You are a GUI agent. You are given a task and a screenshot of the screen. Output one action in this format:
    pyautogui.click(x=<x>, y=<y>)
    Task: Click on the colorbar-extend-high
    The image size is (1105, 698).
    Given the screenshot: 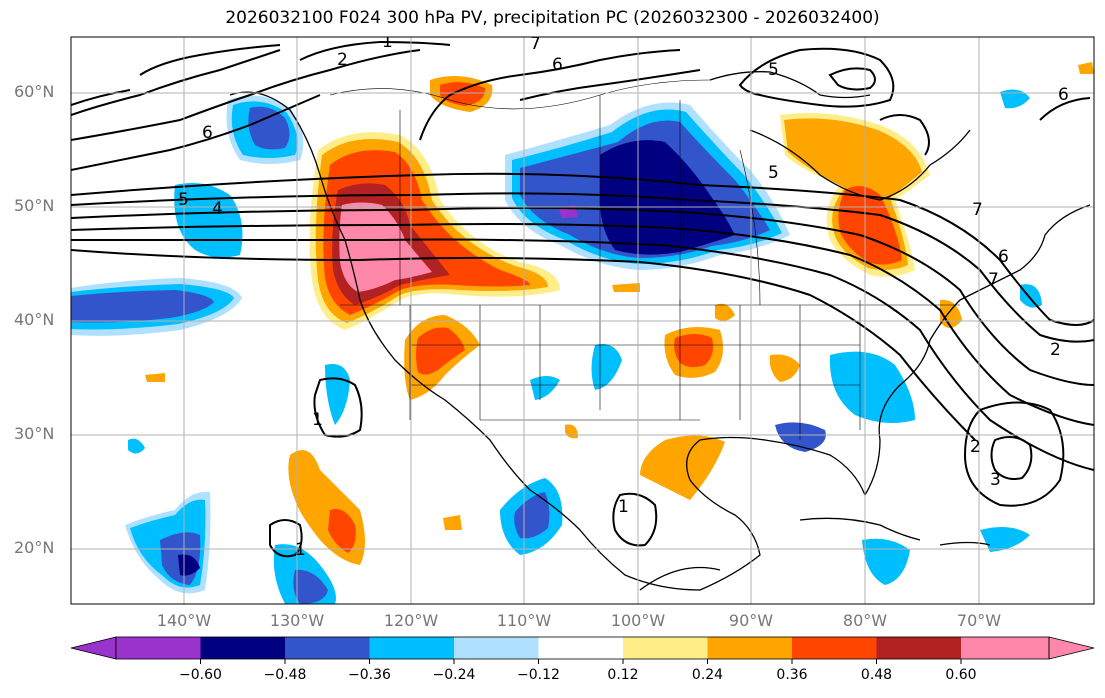 What is the action you would take?
    pyautogui.click(x=1071, y=648)
    